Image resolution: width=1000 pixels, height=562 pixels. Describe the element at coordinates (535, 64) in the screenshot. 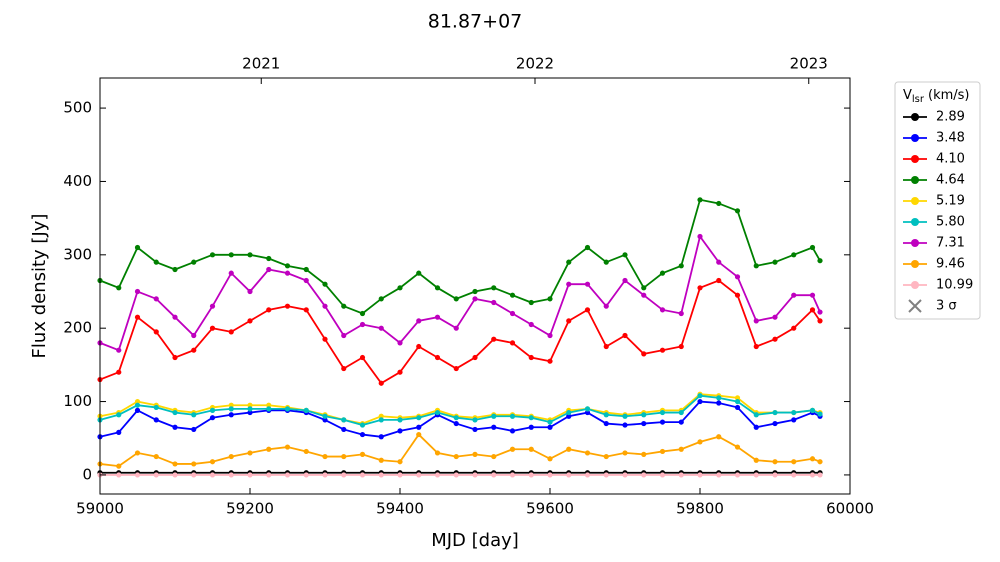

I see `x2-tick-label: 2022` at that location.